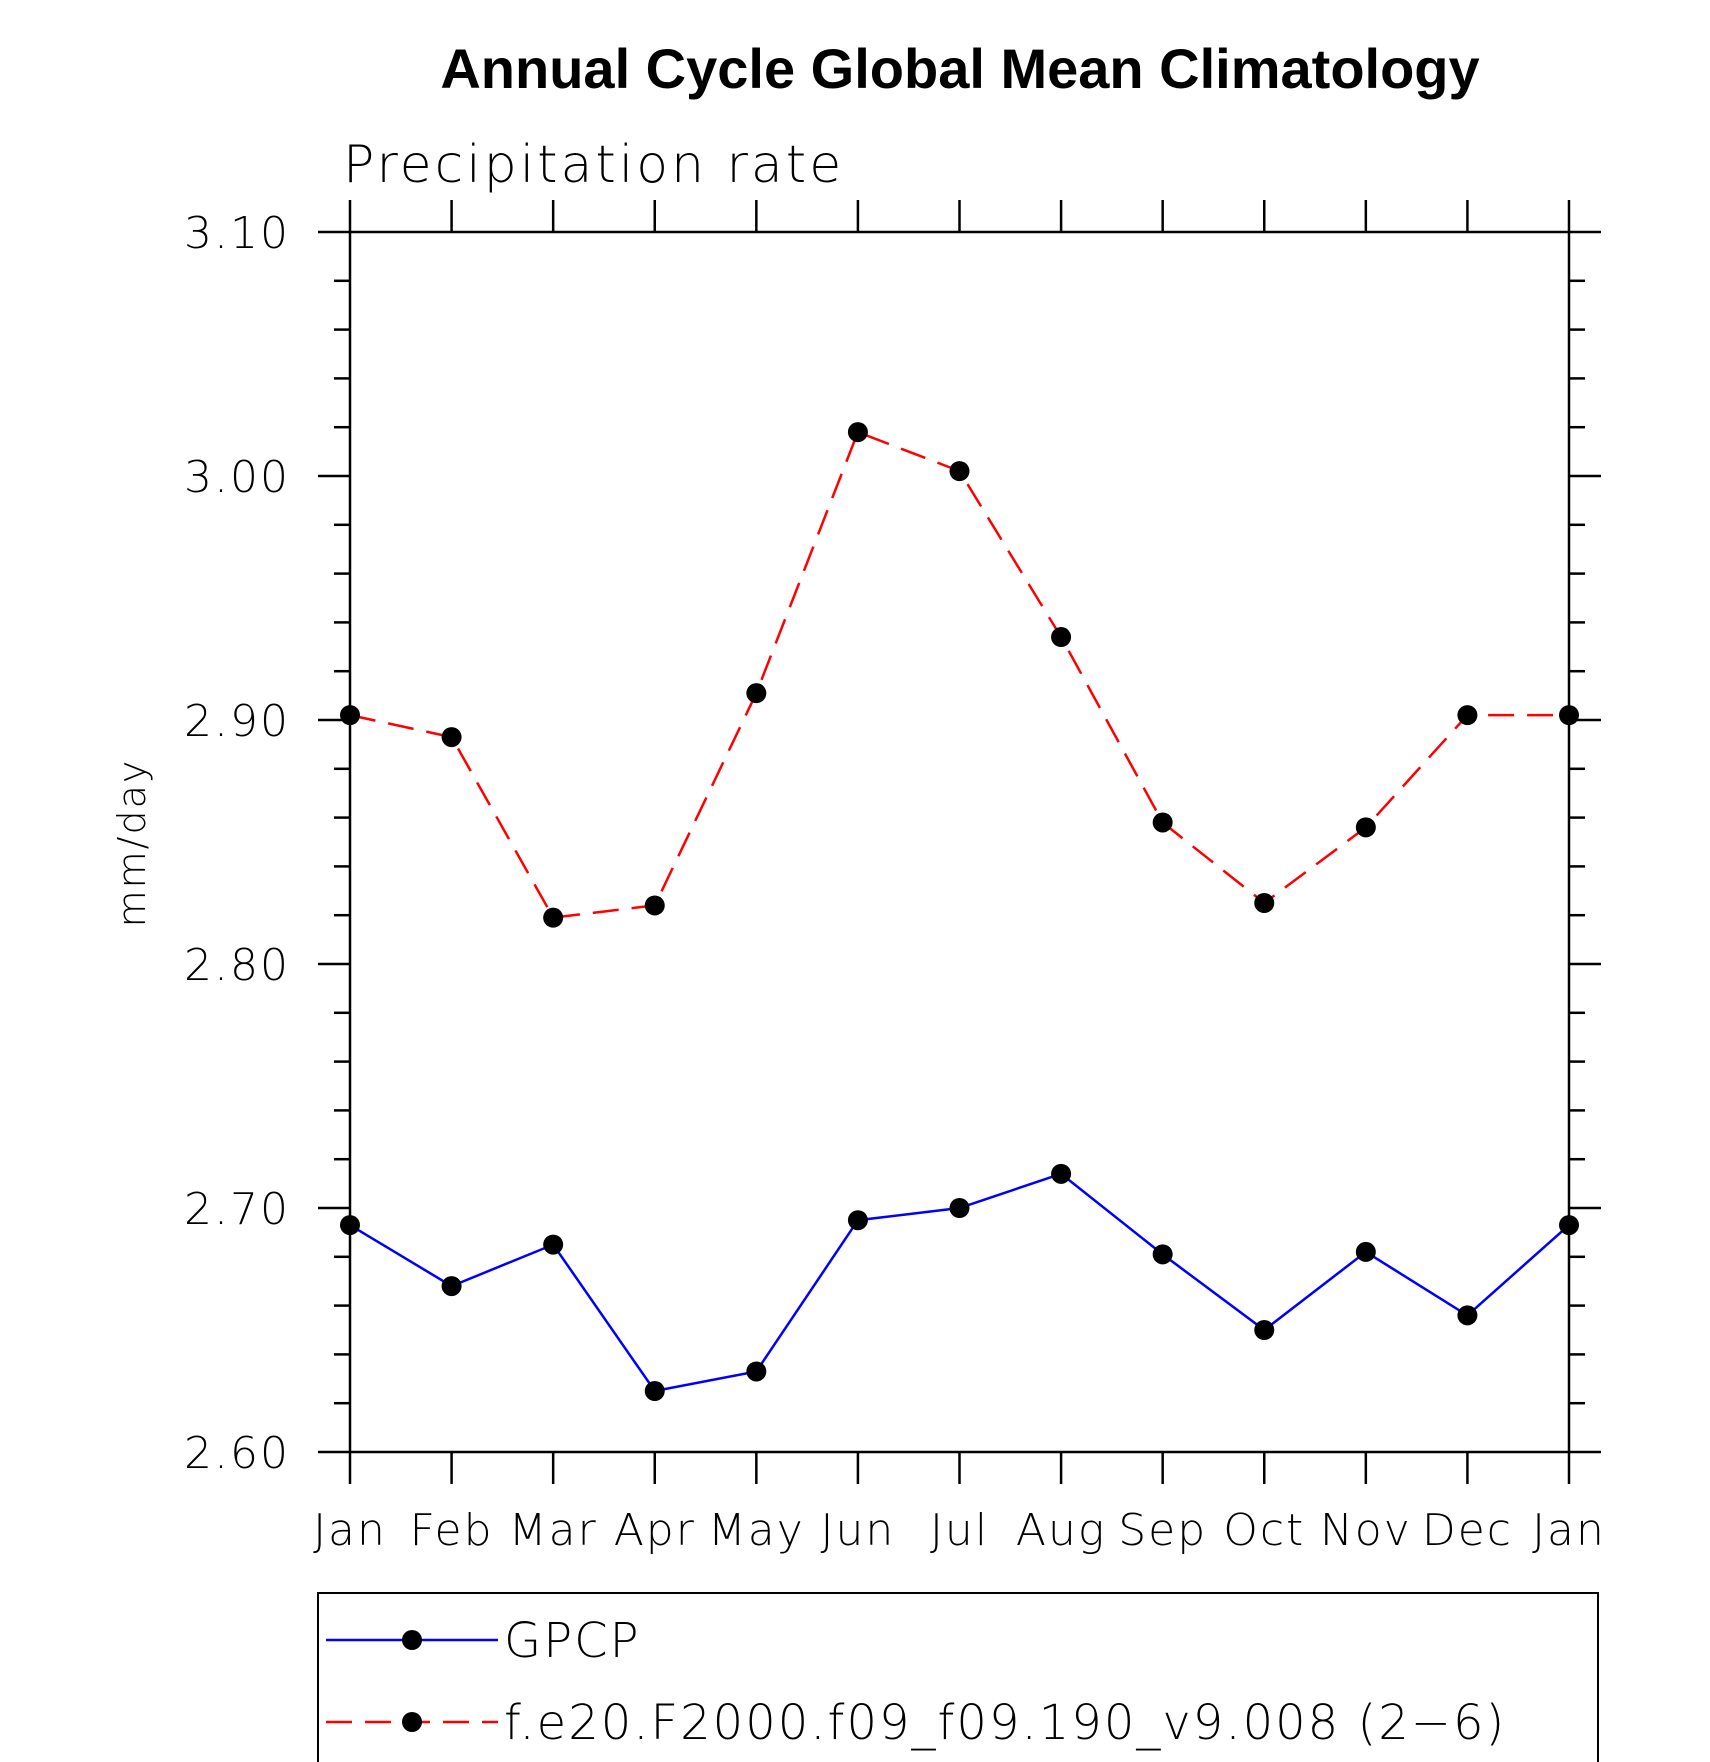  I want to click on x-tick-label: Feb, so click(452, 1530).